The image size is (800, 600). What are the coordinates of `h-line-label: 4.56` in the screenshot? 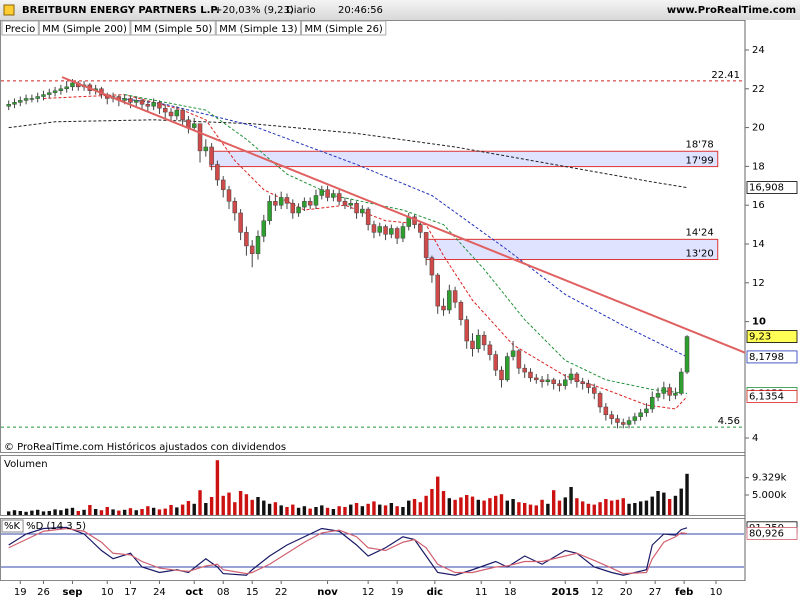 It's located at (729, 421).